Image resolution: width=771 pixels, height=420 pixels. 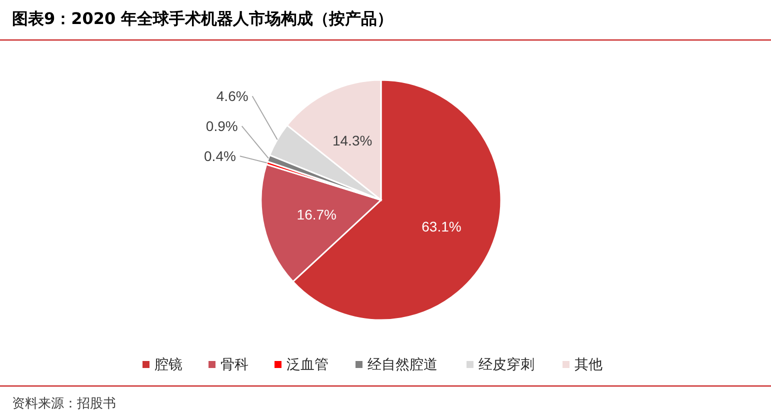 What do you see at coordinates (588, 365) in the screenshot?
I see `legend-label: 其他` at bounding box center [588, 365].